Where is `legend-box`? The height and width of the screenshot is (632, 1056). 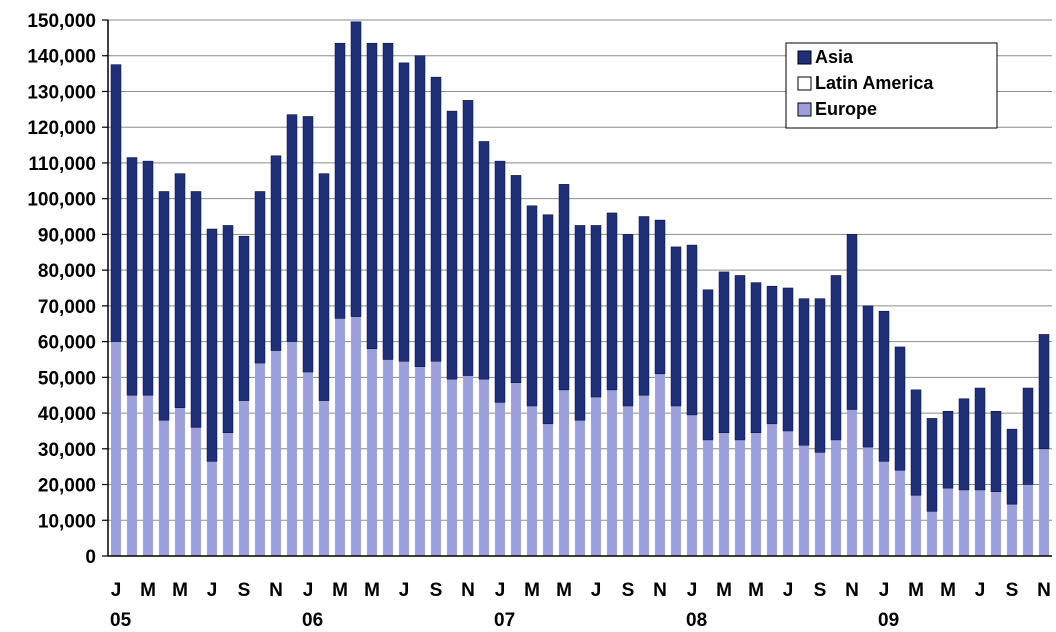 legend-box is located at coordinates (891, 85).